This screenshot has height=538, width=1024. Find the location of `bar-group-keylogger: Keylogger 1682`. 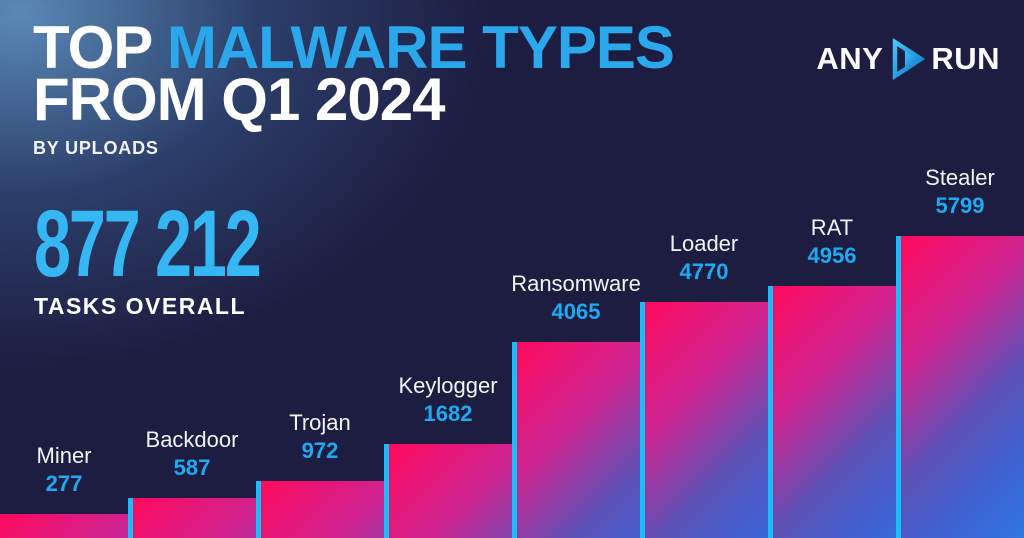

bar-group-keylogger: Keylogger 1682 is located at coordinates (448, 269).